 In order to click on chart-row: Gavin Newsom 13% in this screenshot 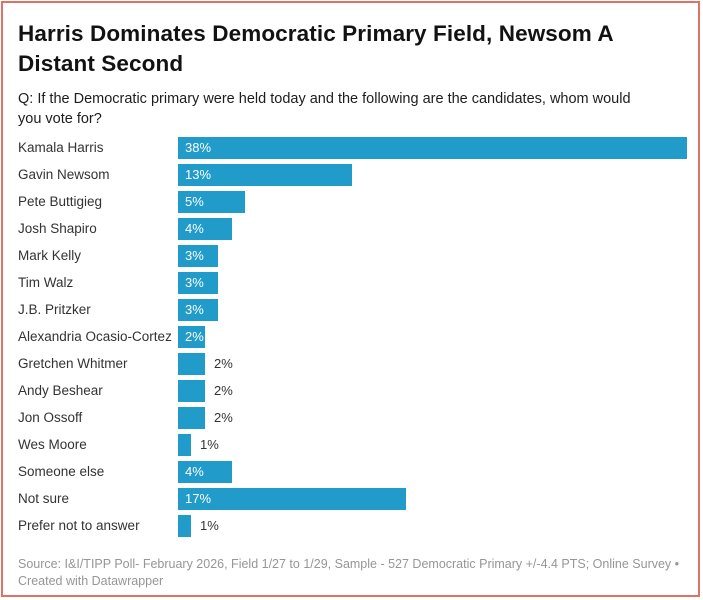, I will do `click(354, 174)`.